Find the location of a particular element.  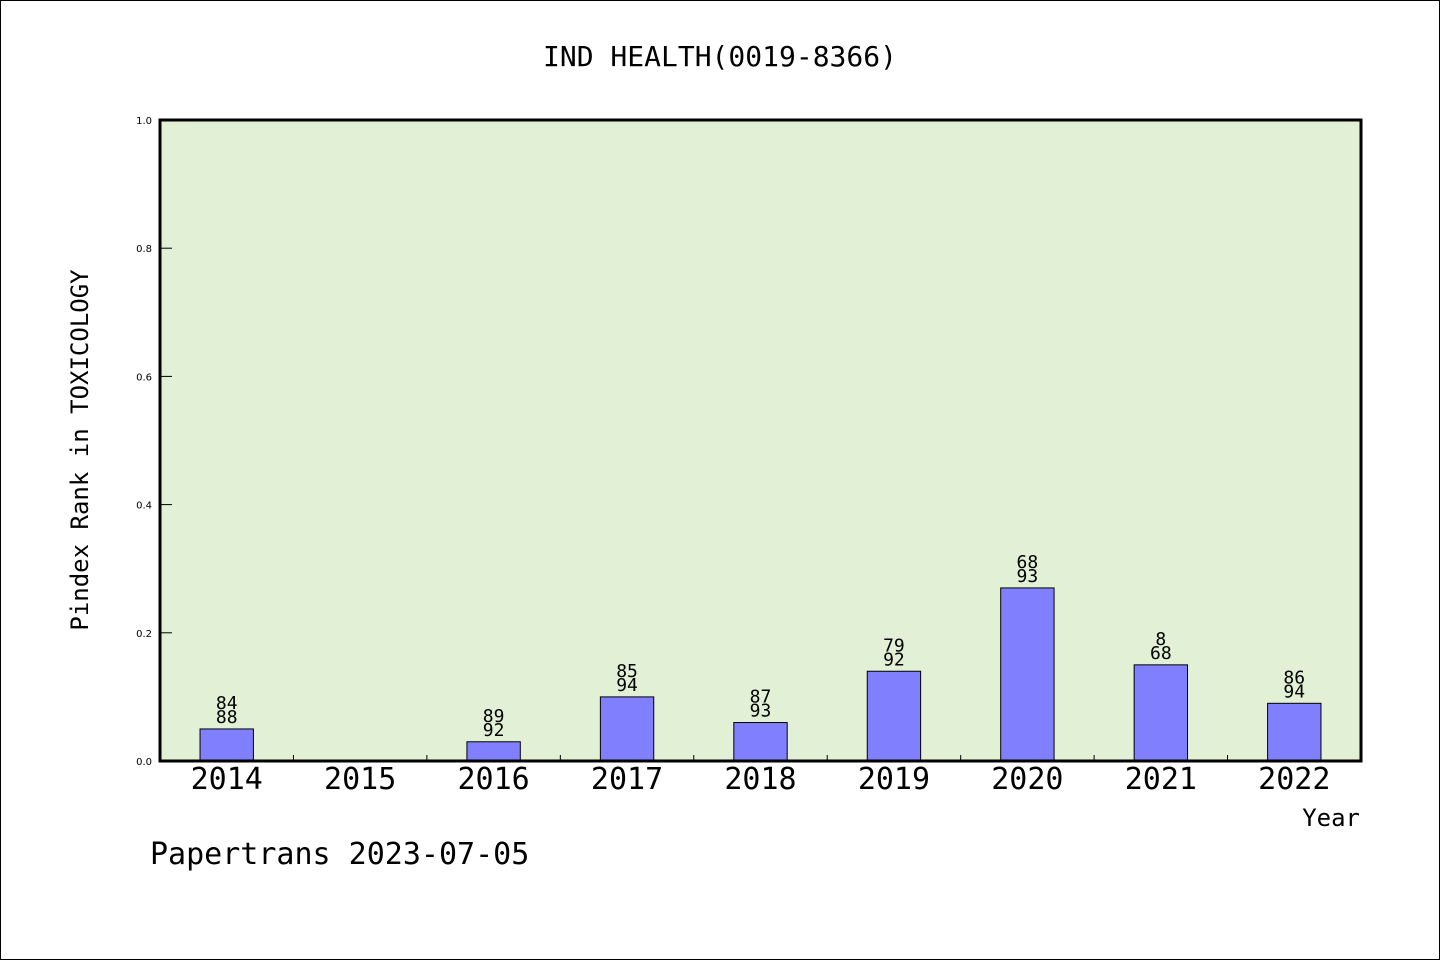

y-tick-label: 0.4 is located at coordinates (144, 506).